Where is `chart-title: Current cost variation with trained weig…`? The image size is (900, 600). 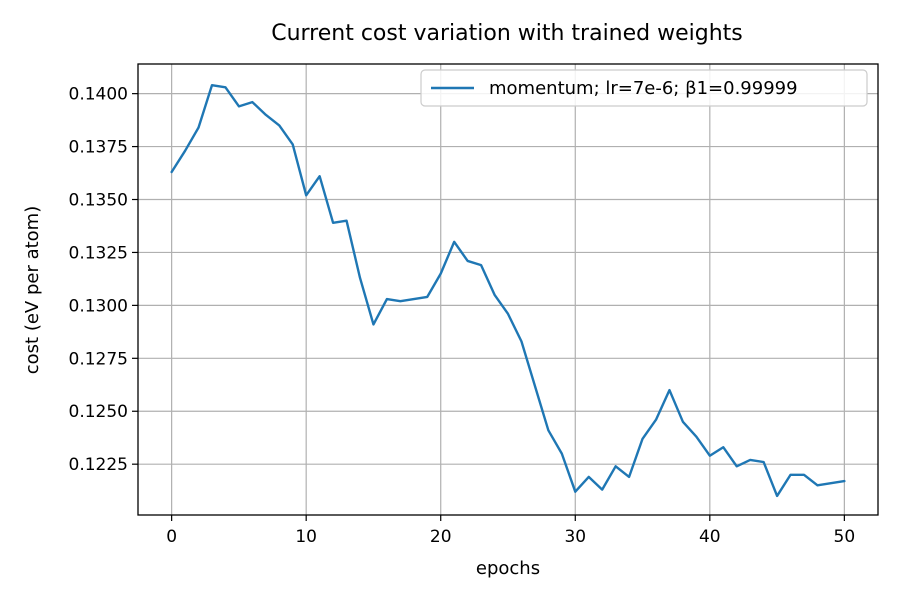
chart-title: Current cost variation with trained weig… is located at coordinates (507, 33).